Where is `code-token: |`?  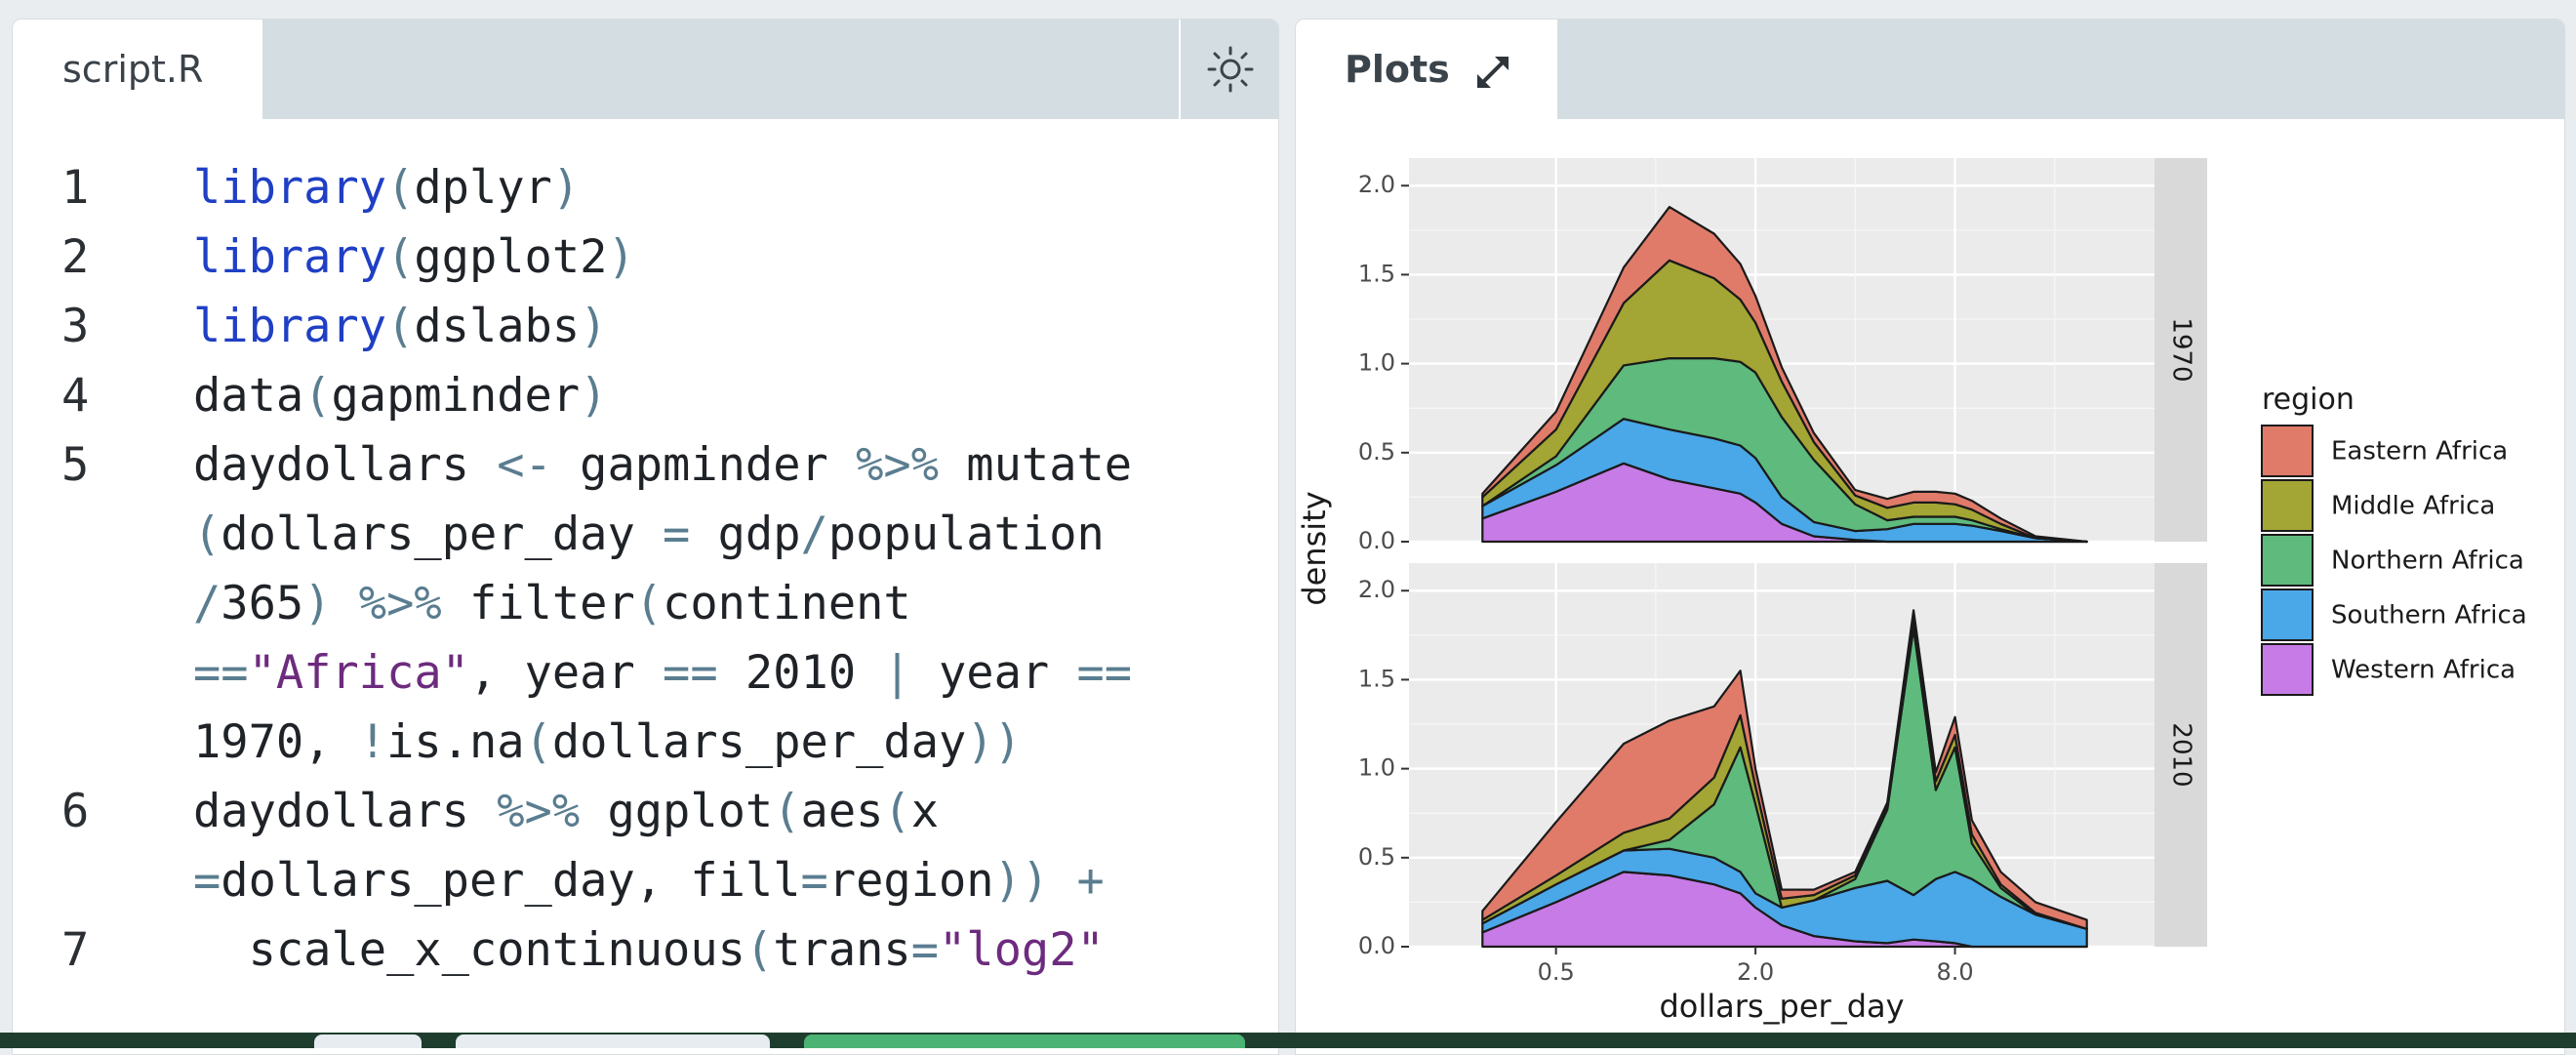 code-token: | is located at coordinates (897, 673).